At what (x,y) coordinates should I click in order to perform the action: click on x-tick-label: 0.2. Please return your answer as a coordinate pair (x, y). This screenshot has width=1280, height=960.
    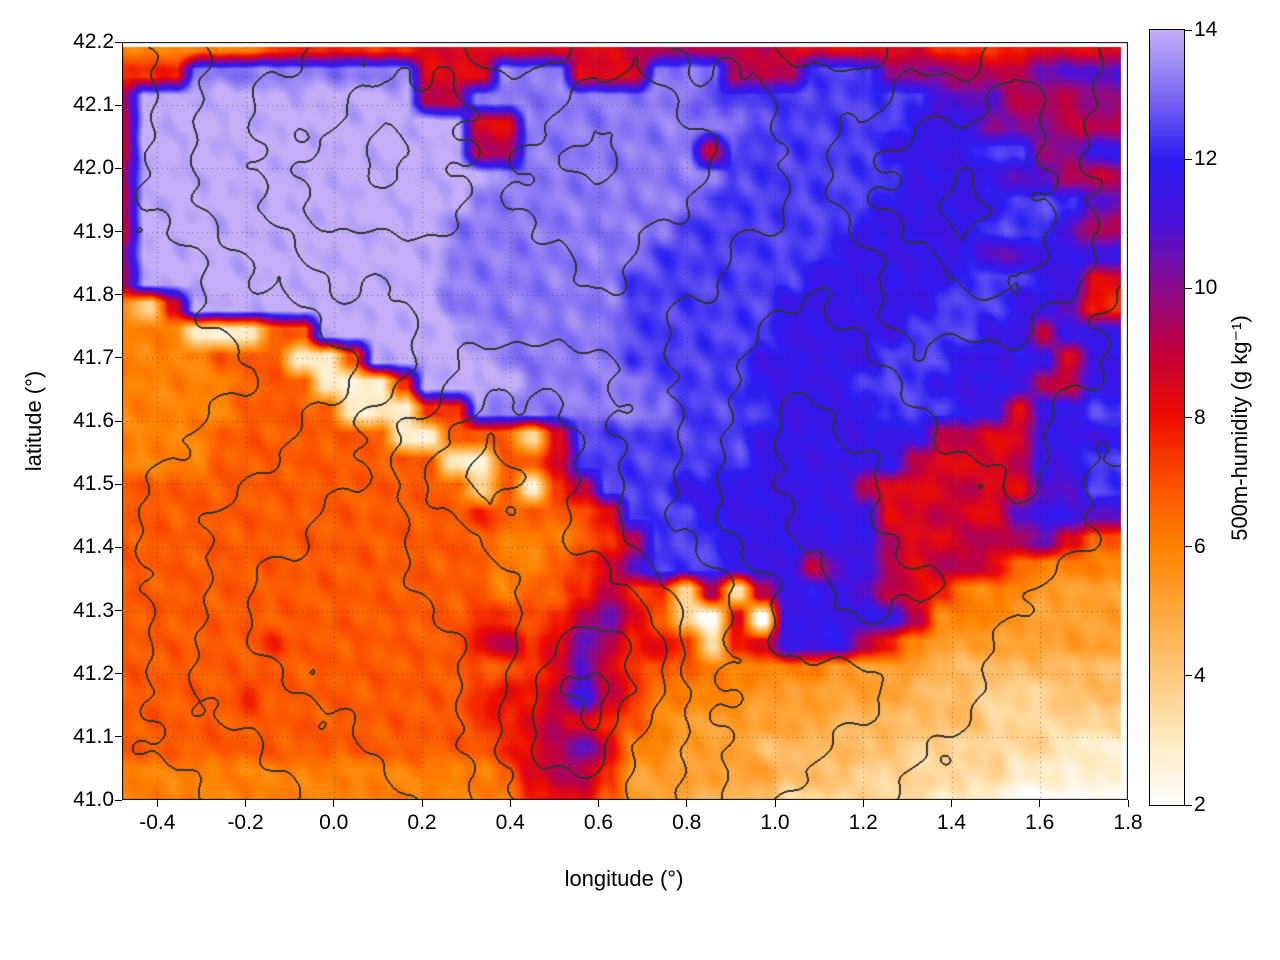
    Looking at the image, I should click on (422, 822).